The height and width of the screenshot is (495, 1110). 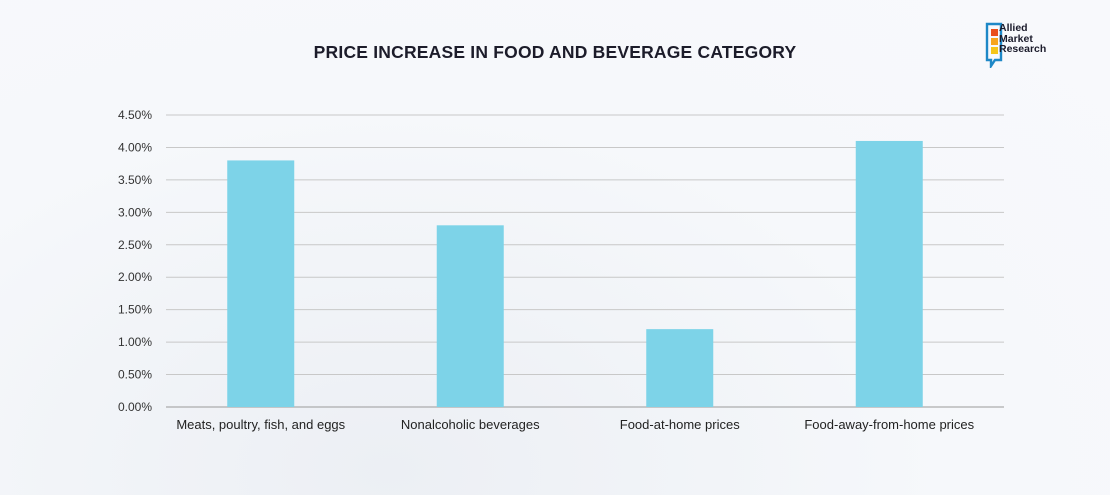 I want to click on y-tick-label: 2.00%, so click(x=135, y=277).